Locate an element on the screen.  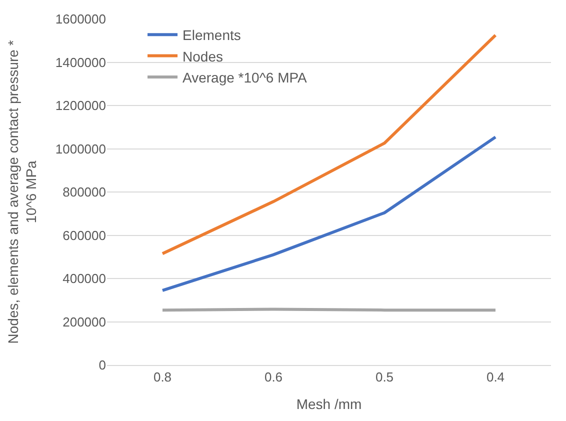
y-tick-label: 1000000 is located at coordinates (80, 148).